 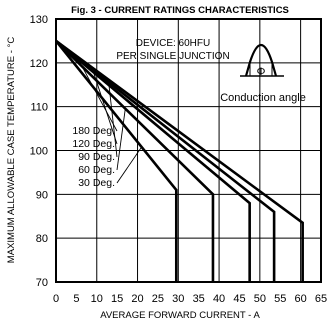 I want to click on y-tick-label: 70, so click(x=42, y=283).